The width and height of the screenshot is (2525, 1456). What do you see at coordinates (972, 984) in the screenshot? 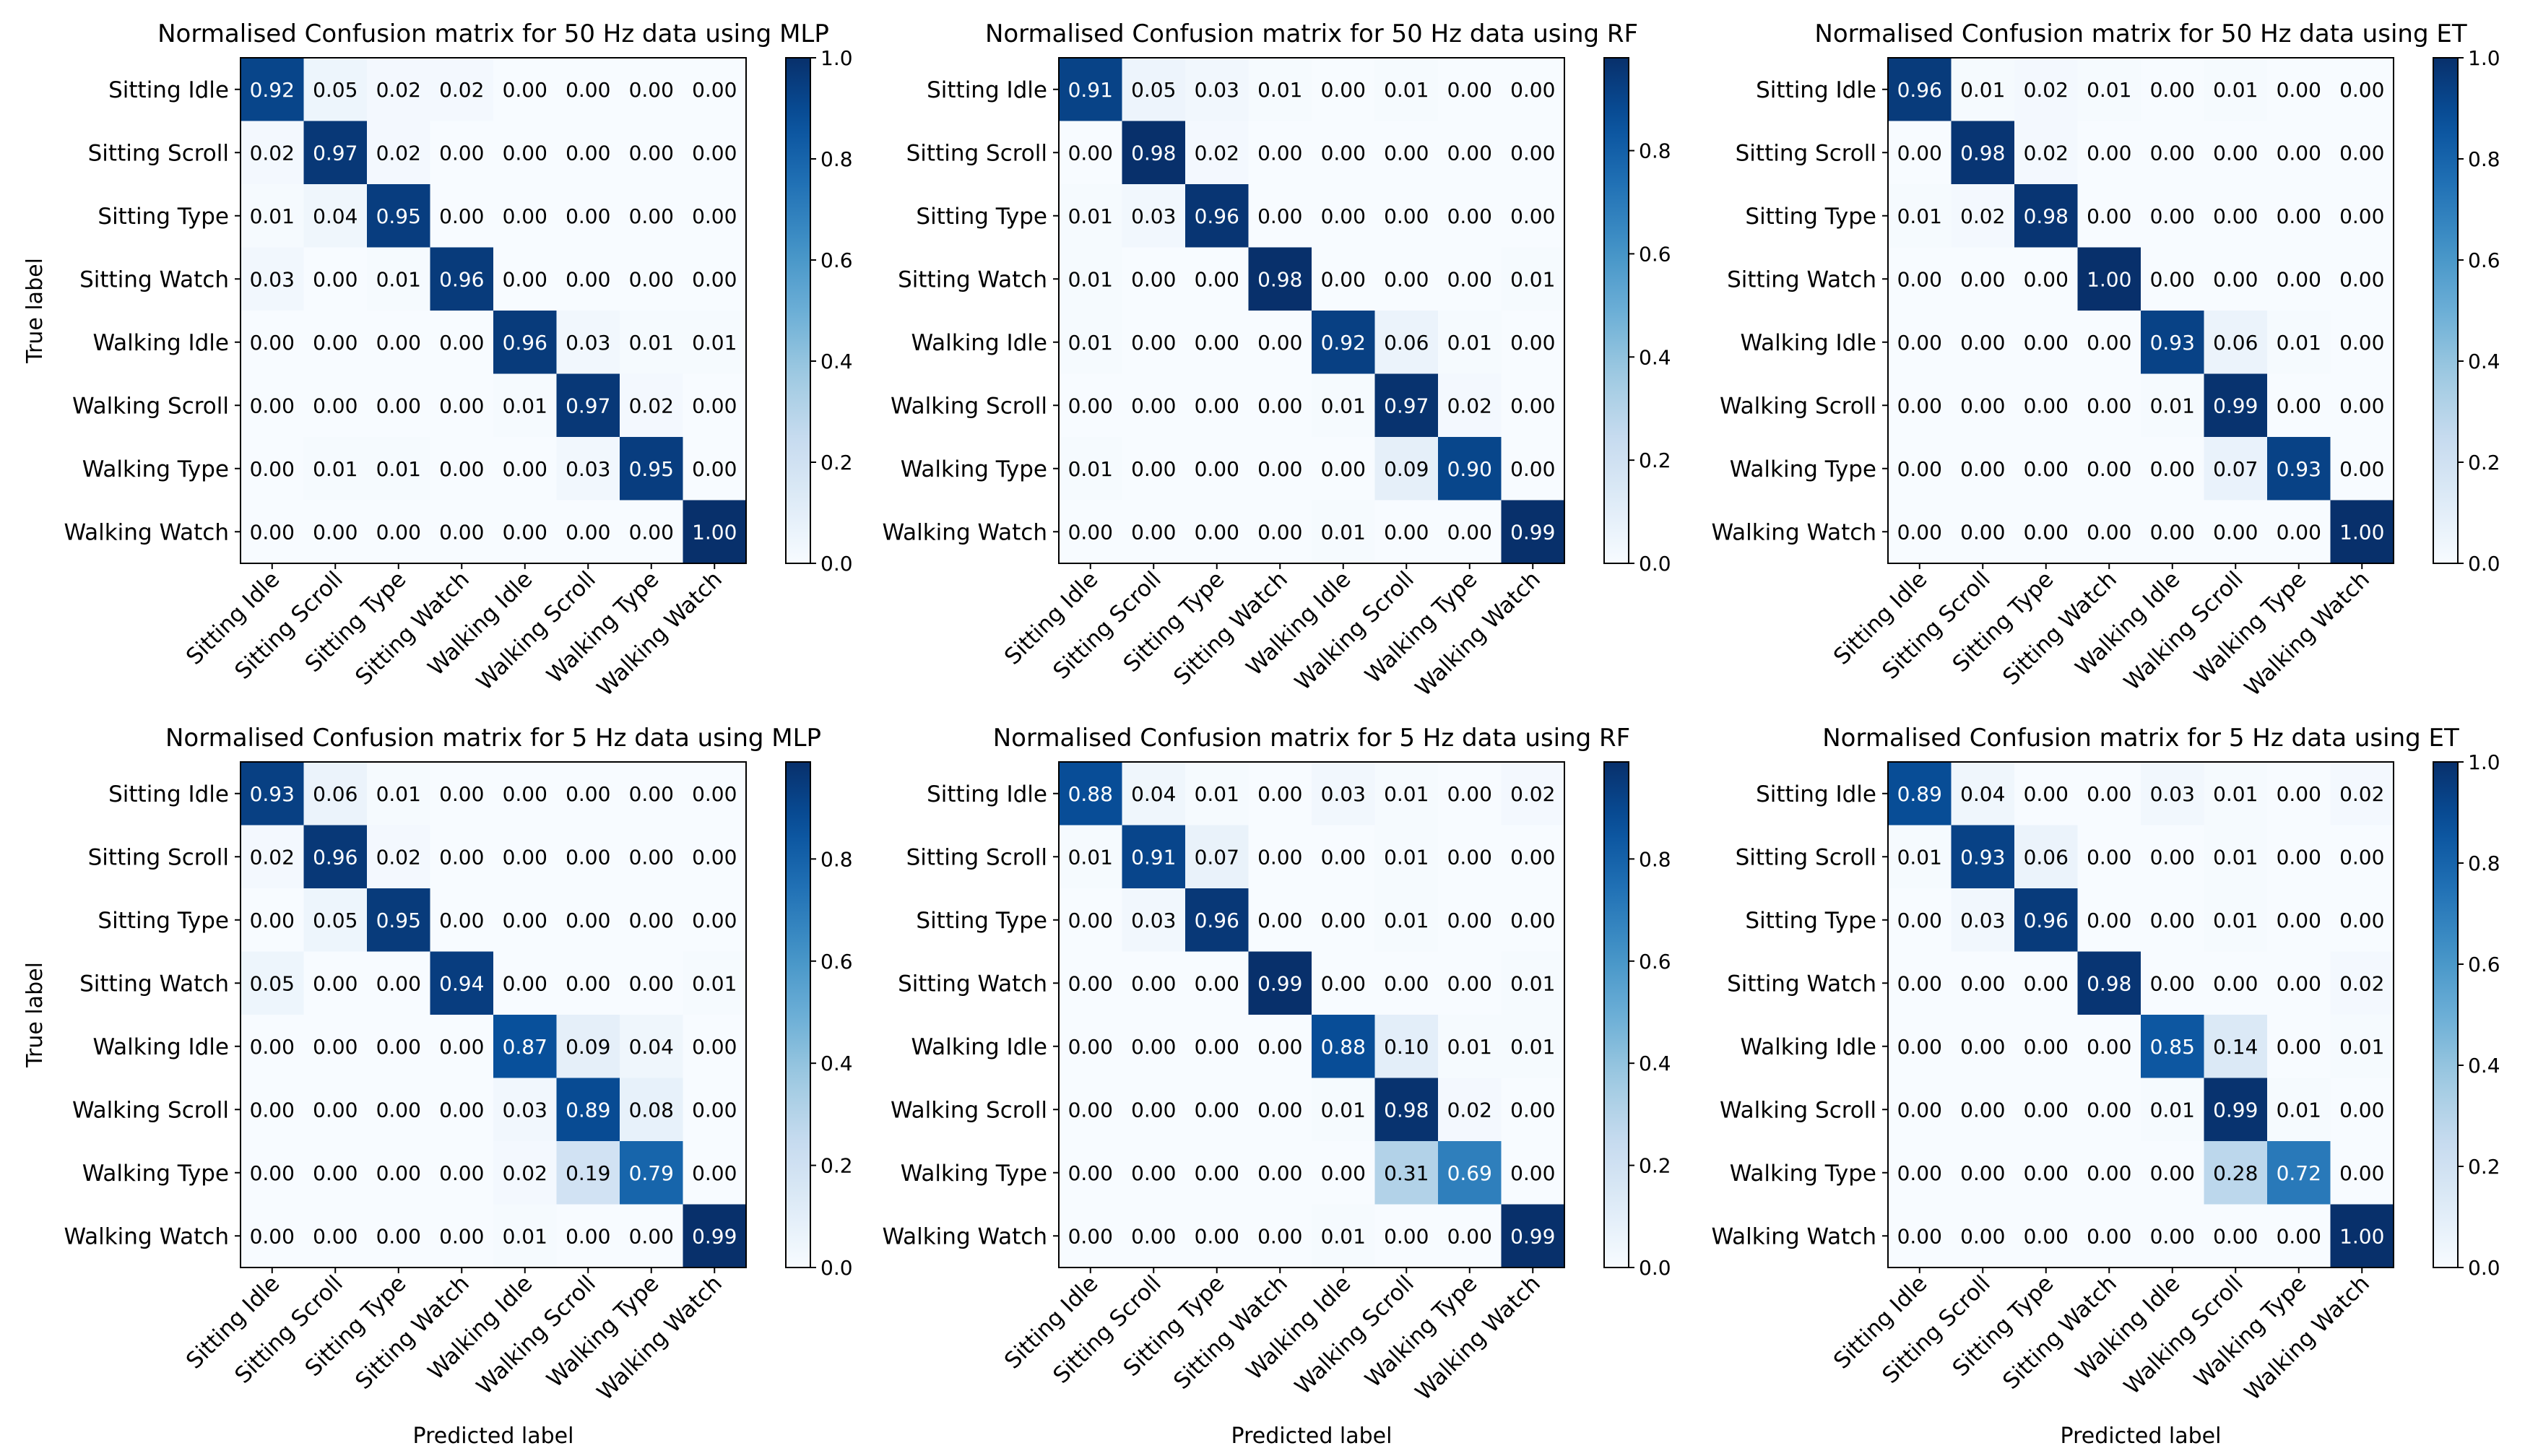
I see `y-tick-label: Sitting Watch` at bounding box center [972, 984].